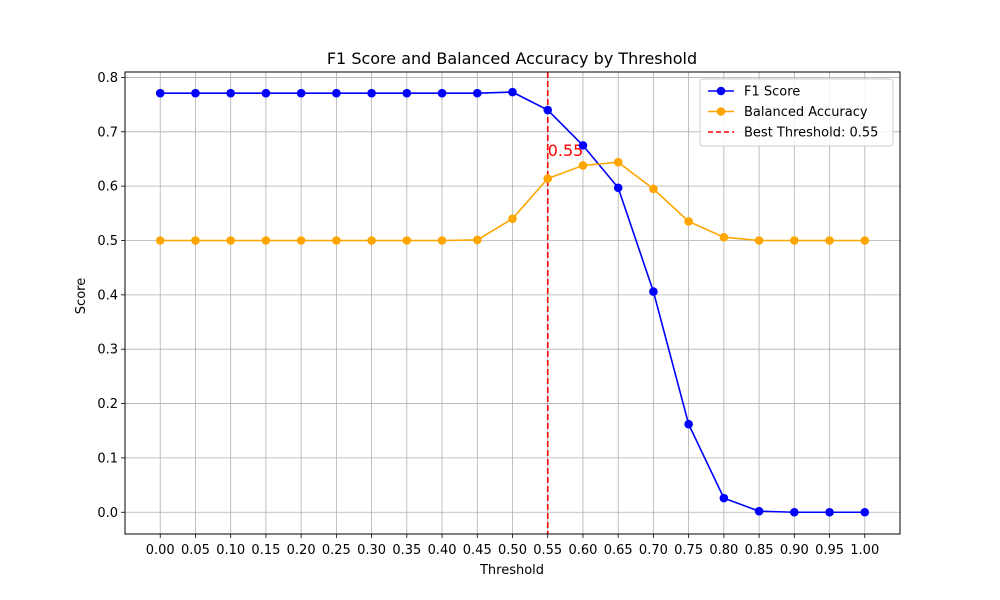 The image size is (1000, 600). Describe the element at coordinates (688, 550) in the screenshot. I see `x-tick-label: 0.75` at that location.